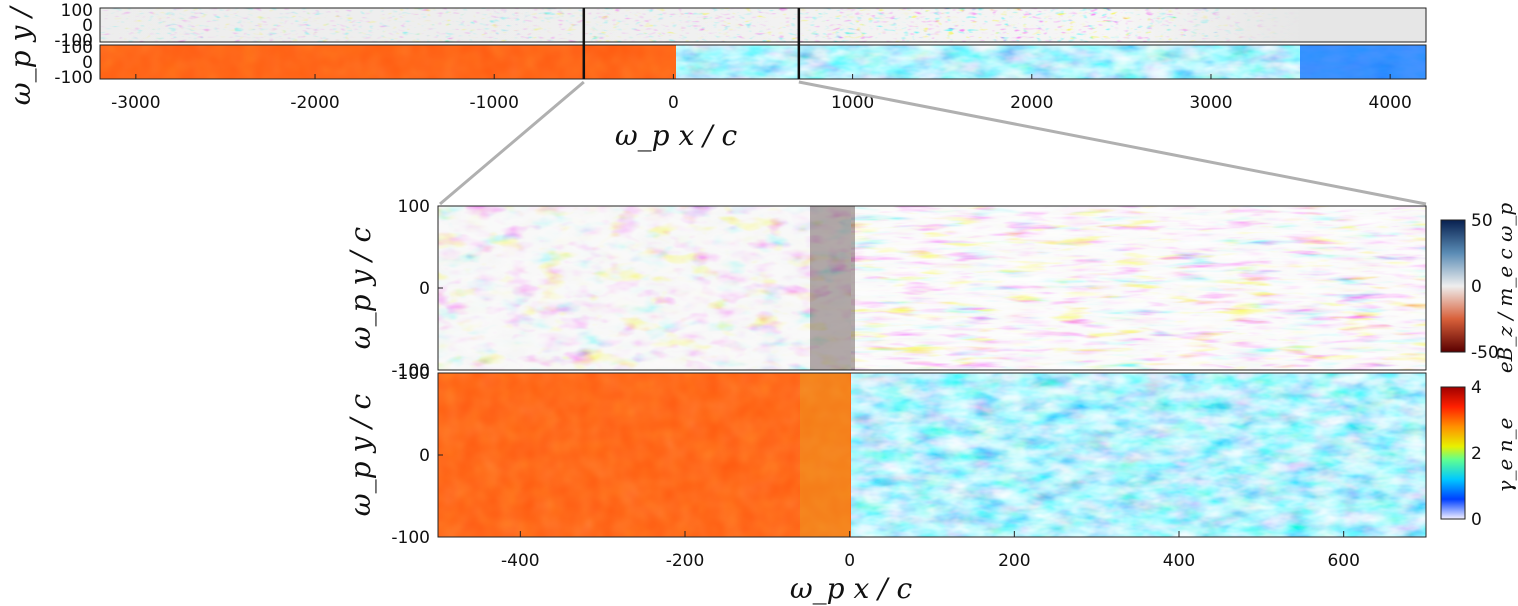 Image resolution: width=1518 pixels, height=606 pixels. Describe the element at coordinates (388, 62) in the screenshot. I see `overview-downstream-texture` at that location.